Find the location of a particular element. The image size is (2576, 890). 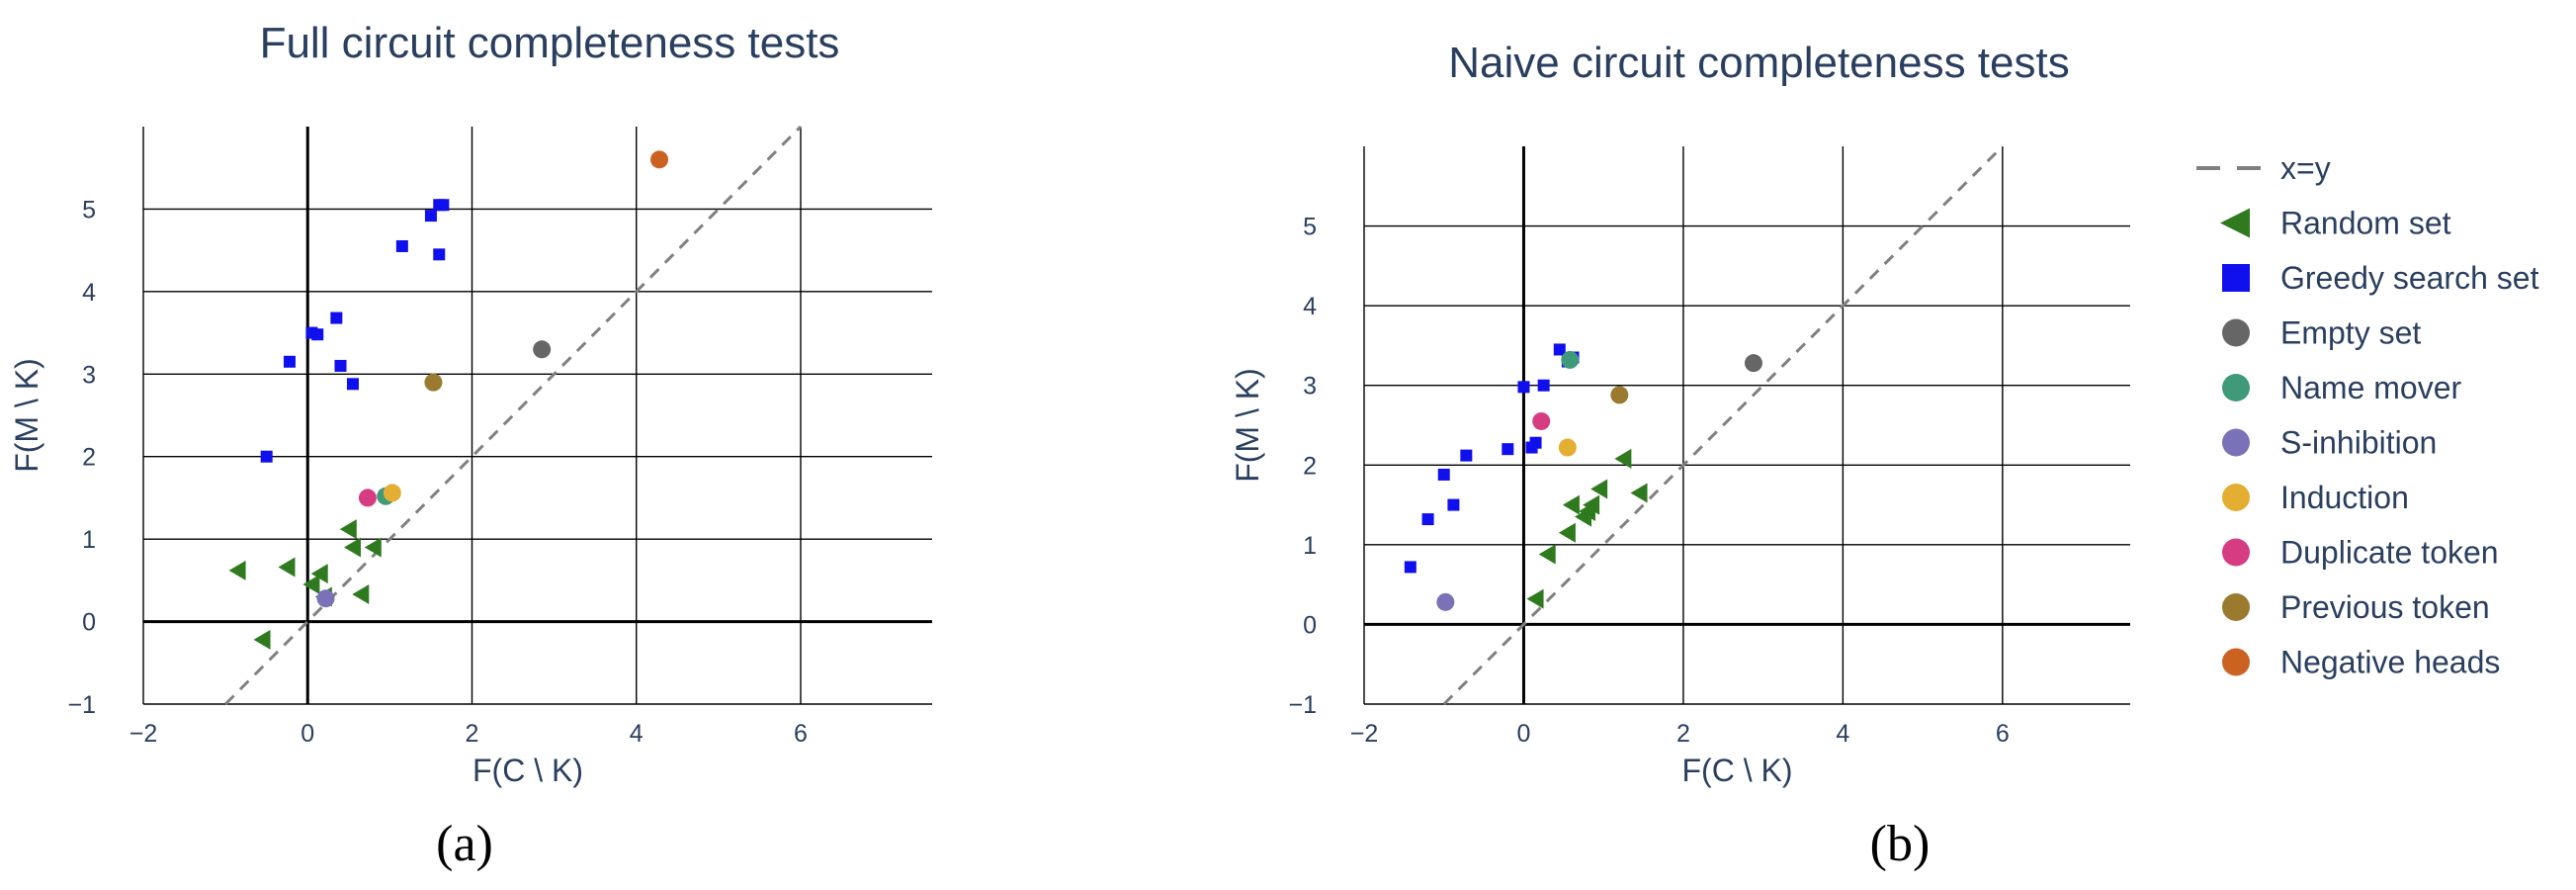

legend-item-x-y: x=y is located at coordinates (2263, 168).